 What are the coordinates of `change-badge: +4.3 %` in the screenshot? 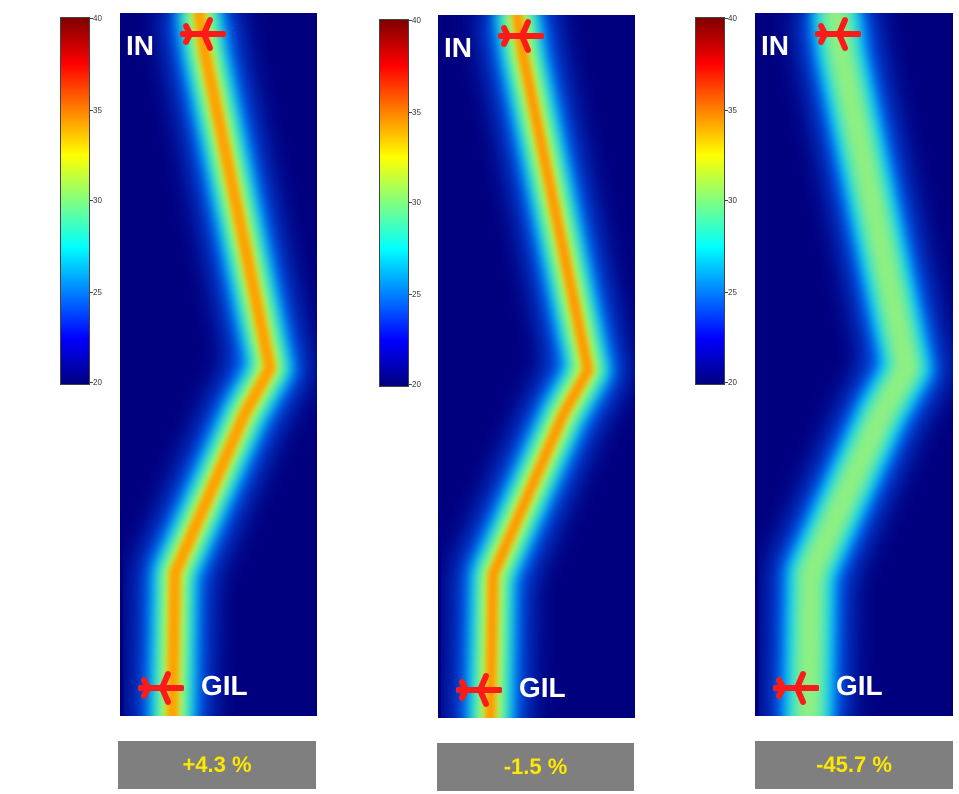 It's located at (217, 765).